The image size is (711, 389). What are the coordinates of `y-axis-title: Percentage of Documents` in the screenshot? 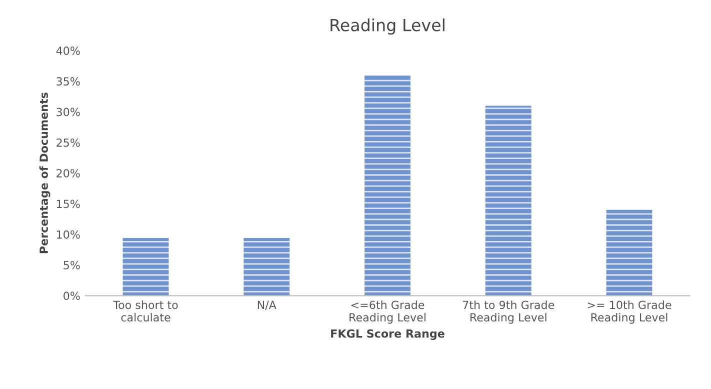 It's located at (44, 173).